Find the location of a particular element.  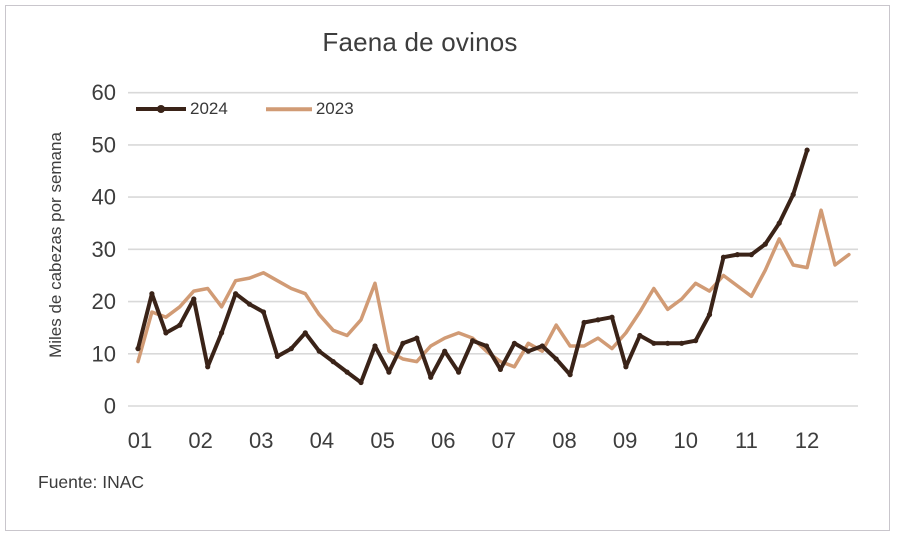

x-tick-label: 07 is located at coordinates (504, 440).